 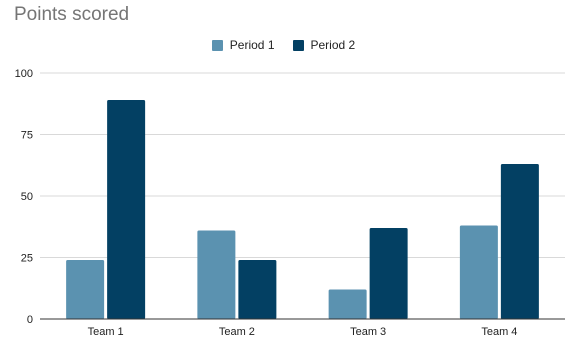 What do you see at coordinates (106, 332) in the screenshot?
I see `x-tick-label-team-1: Team 1` at bounding box center [106, 332].